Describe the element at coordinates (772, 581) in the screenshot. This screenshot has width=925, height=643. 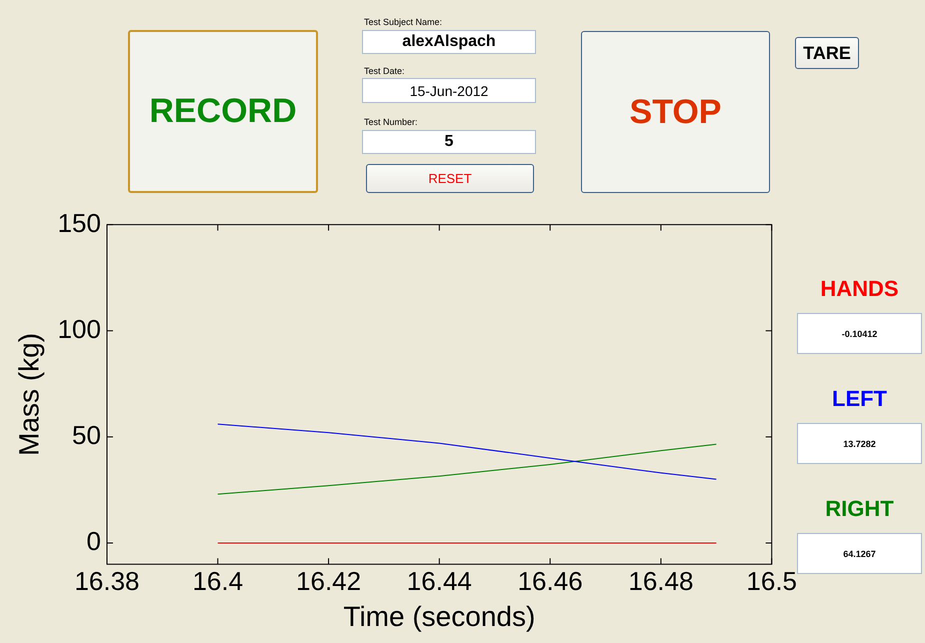
I see `x-tick-label: 16.5` at that location.